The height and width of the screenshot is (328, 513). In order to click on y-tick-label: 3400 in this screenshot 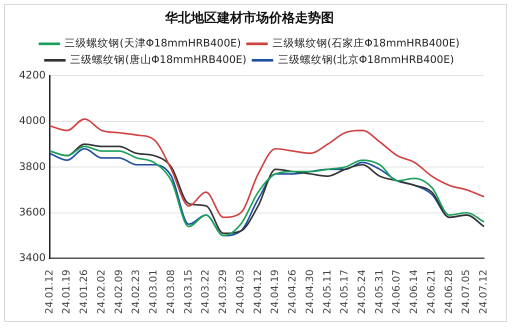, I will do `click(32, 258)`.